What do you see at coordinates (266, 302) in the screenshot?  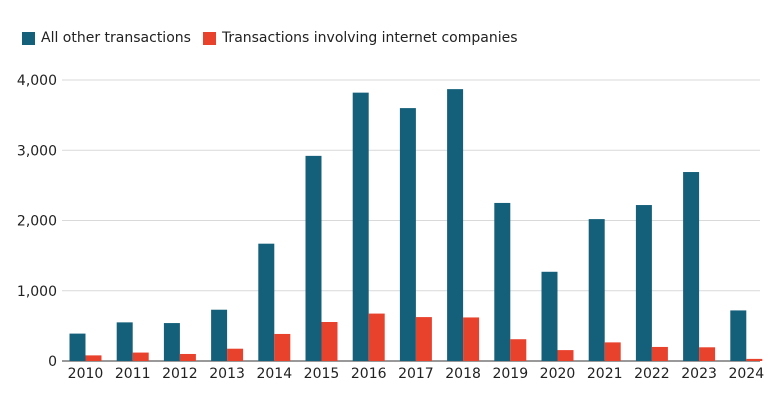 I see `bar-all-other-2014` at bounding box center [266, 302].